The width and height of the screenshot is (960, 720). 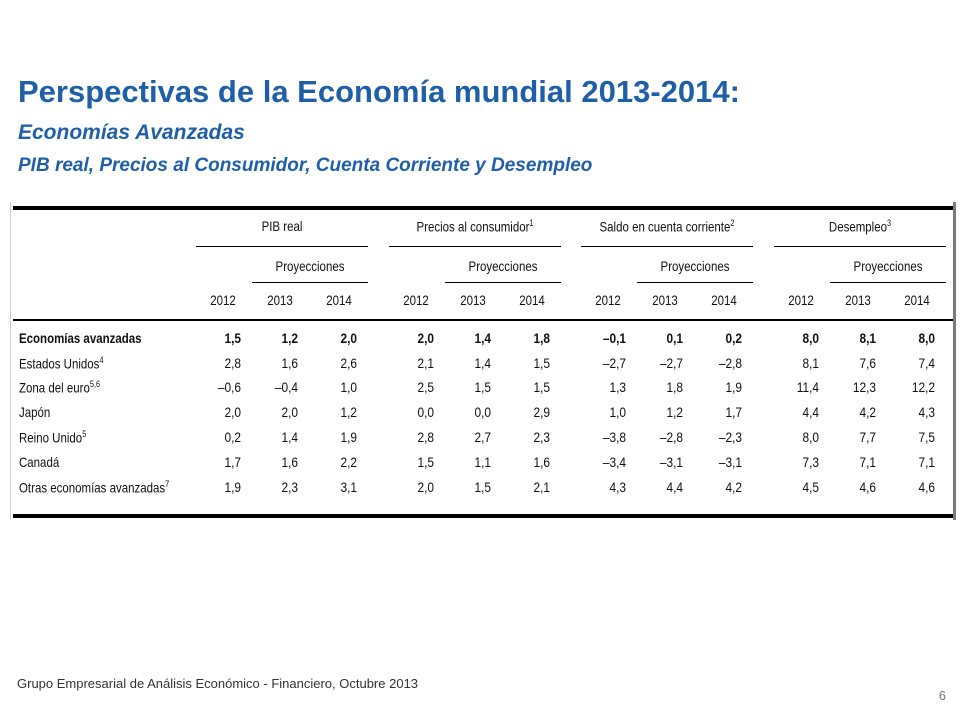 I want to click on table-cell: 4,4, so click(x=674, y=487).